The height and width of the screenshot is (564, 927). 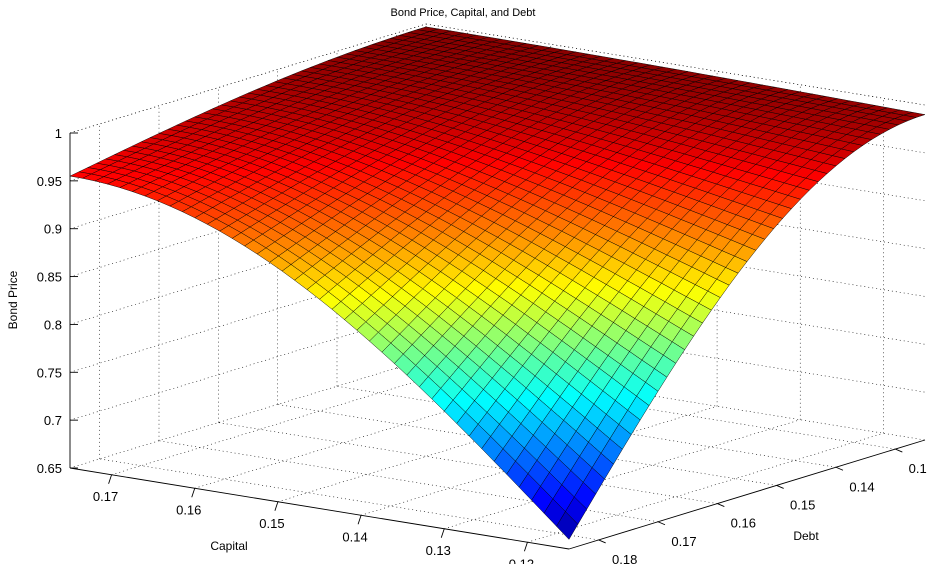 I want to click on z-grid-line, so click(x=248, y=413).